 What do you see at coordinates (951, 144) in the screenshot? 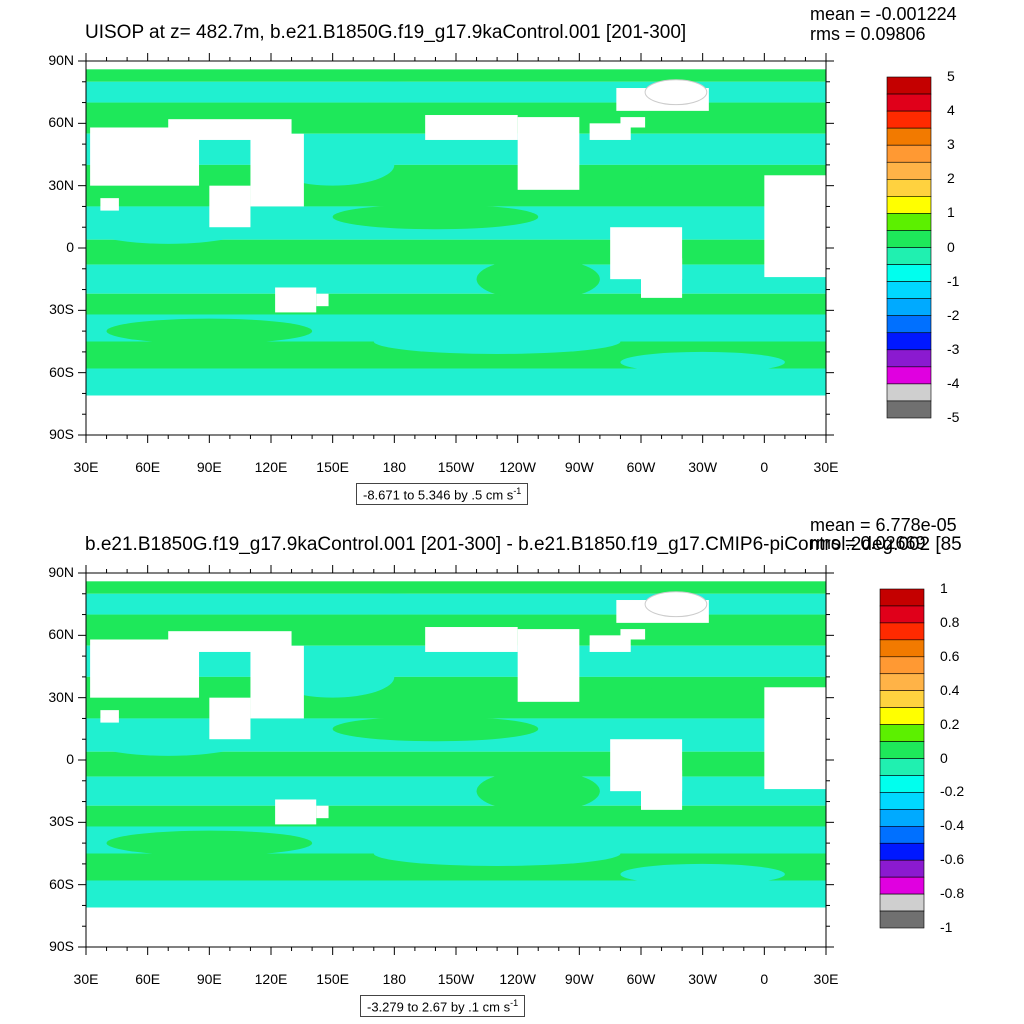
I see `colorbar-label: 3` at bounding box center [951, 144].